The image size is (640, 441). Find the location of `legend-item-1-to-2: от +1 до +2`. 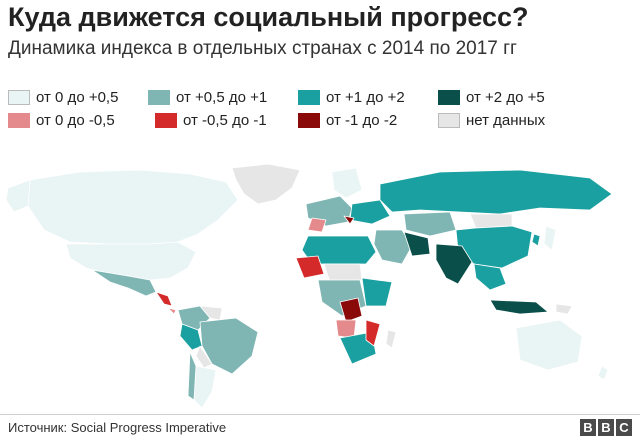

legend-item-1-to-2: от +1 до +2 is located at coordinates (351, 97).